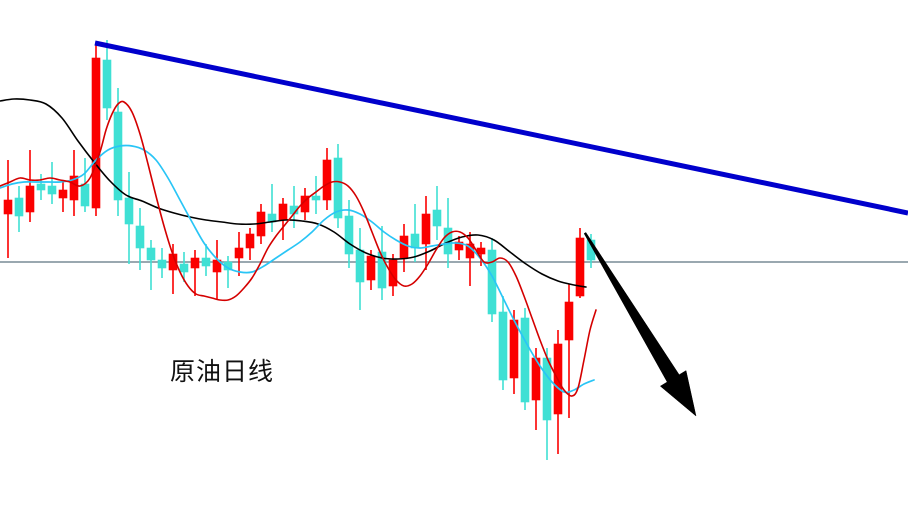 This screenshot has width=908, height=513. Describe the element at coordinates (222, 371) in the screenshot. I see `chart-title-label: 原油日线` at that location.